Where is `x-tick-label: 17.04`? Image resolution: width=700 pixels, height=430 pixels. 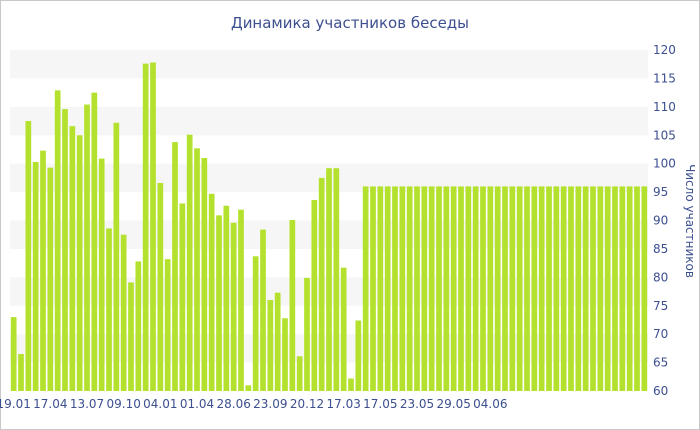
x-tick-label: 17.04 is located at coordinates (50, 404).